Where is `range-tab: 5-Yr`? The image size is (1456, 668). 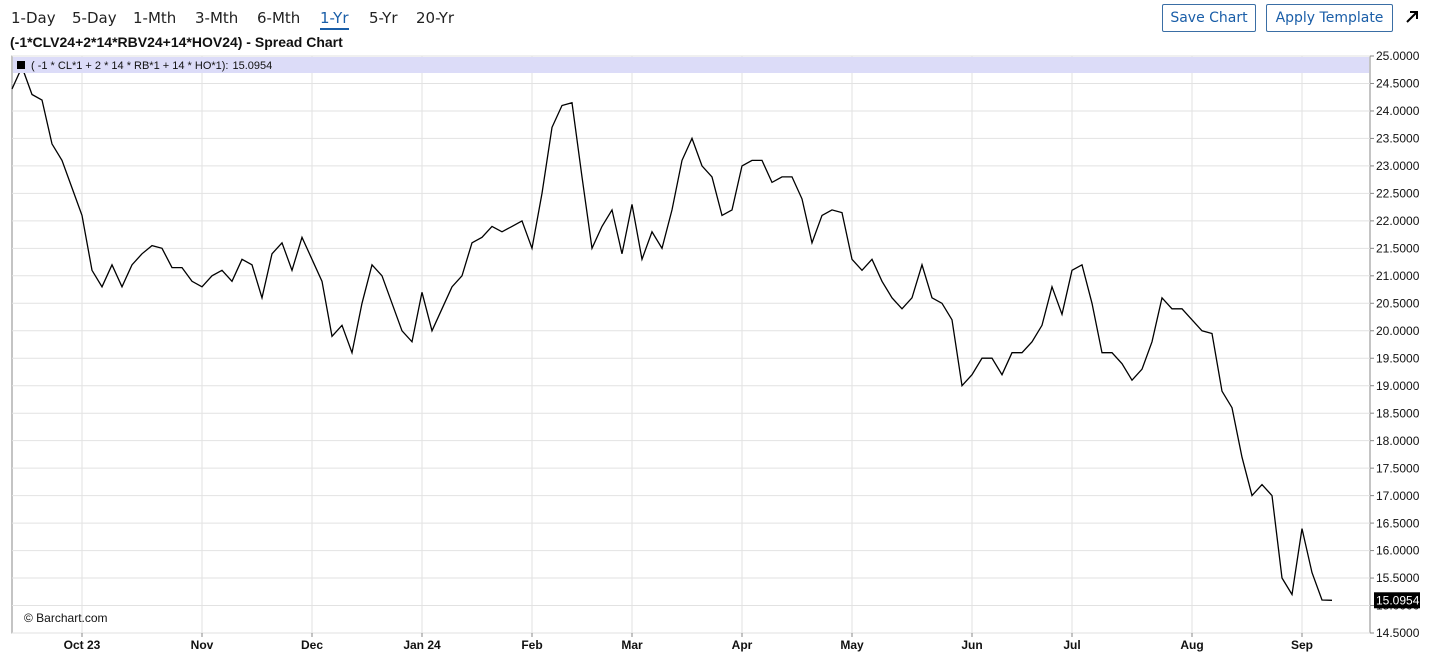 range-tab: 5-Yr is located at coordinates (383, 18).